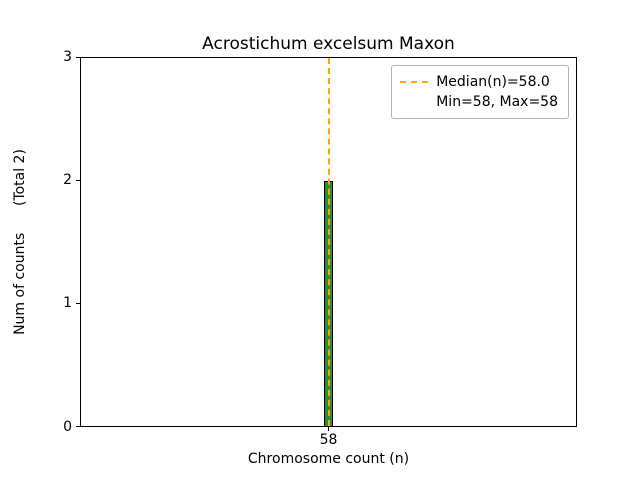 This screenshot has height=480, width=640. I want to click on y-axis-label: Num of counts (Total 2), so click(20, 242).